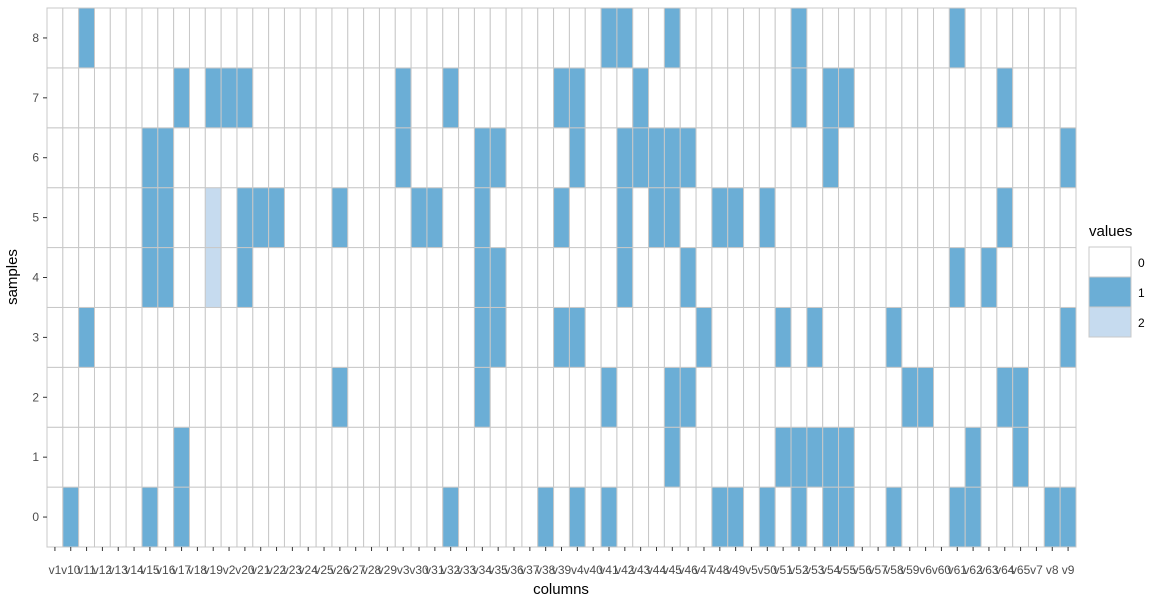 This screenshot has height=607, width=1160. I want to click on y-axis-title: samples, so click(12, 277).